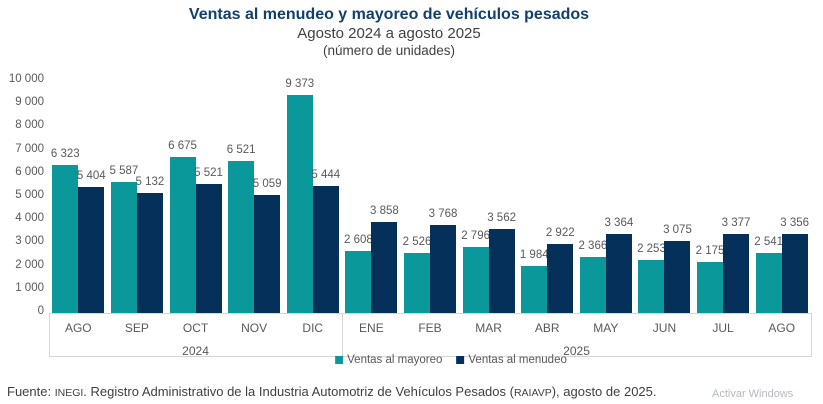  Describe the element at coordinates (517, 360) in the screenshot. I see `legend-label: Ventas al menudeo` at that location.